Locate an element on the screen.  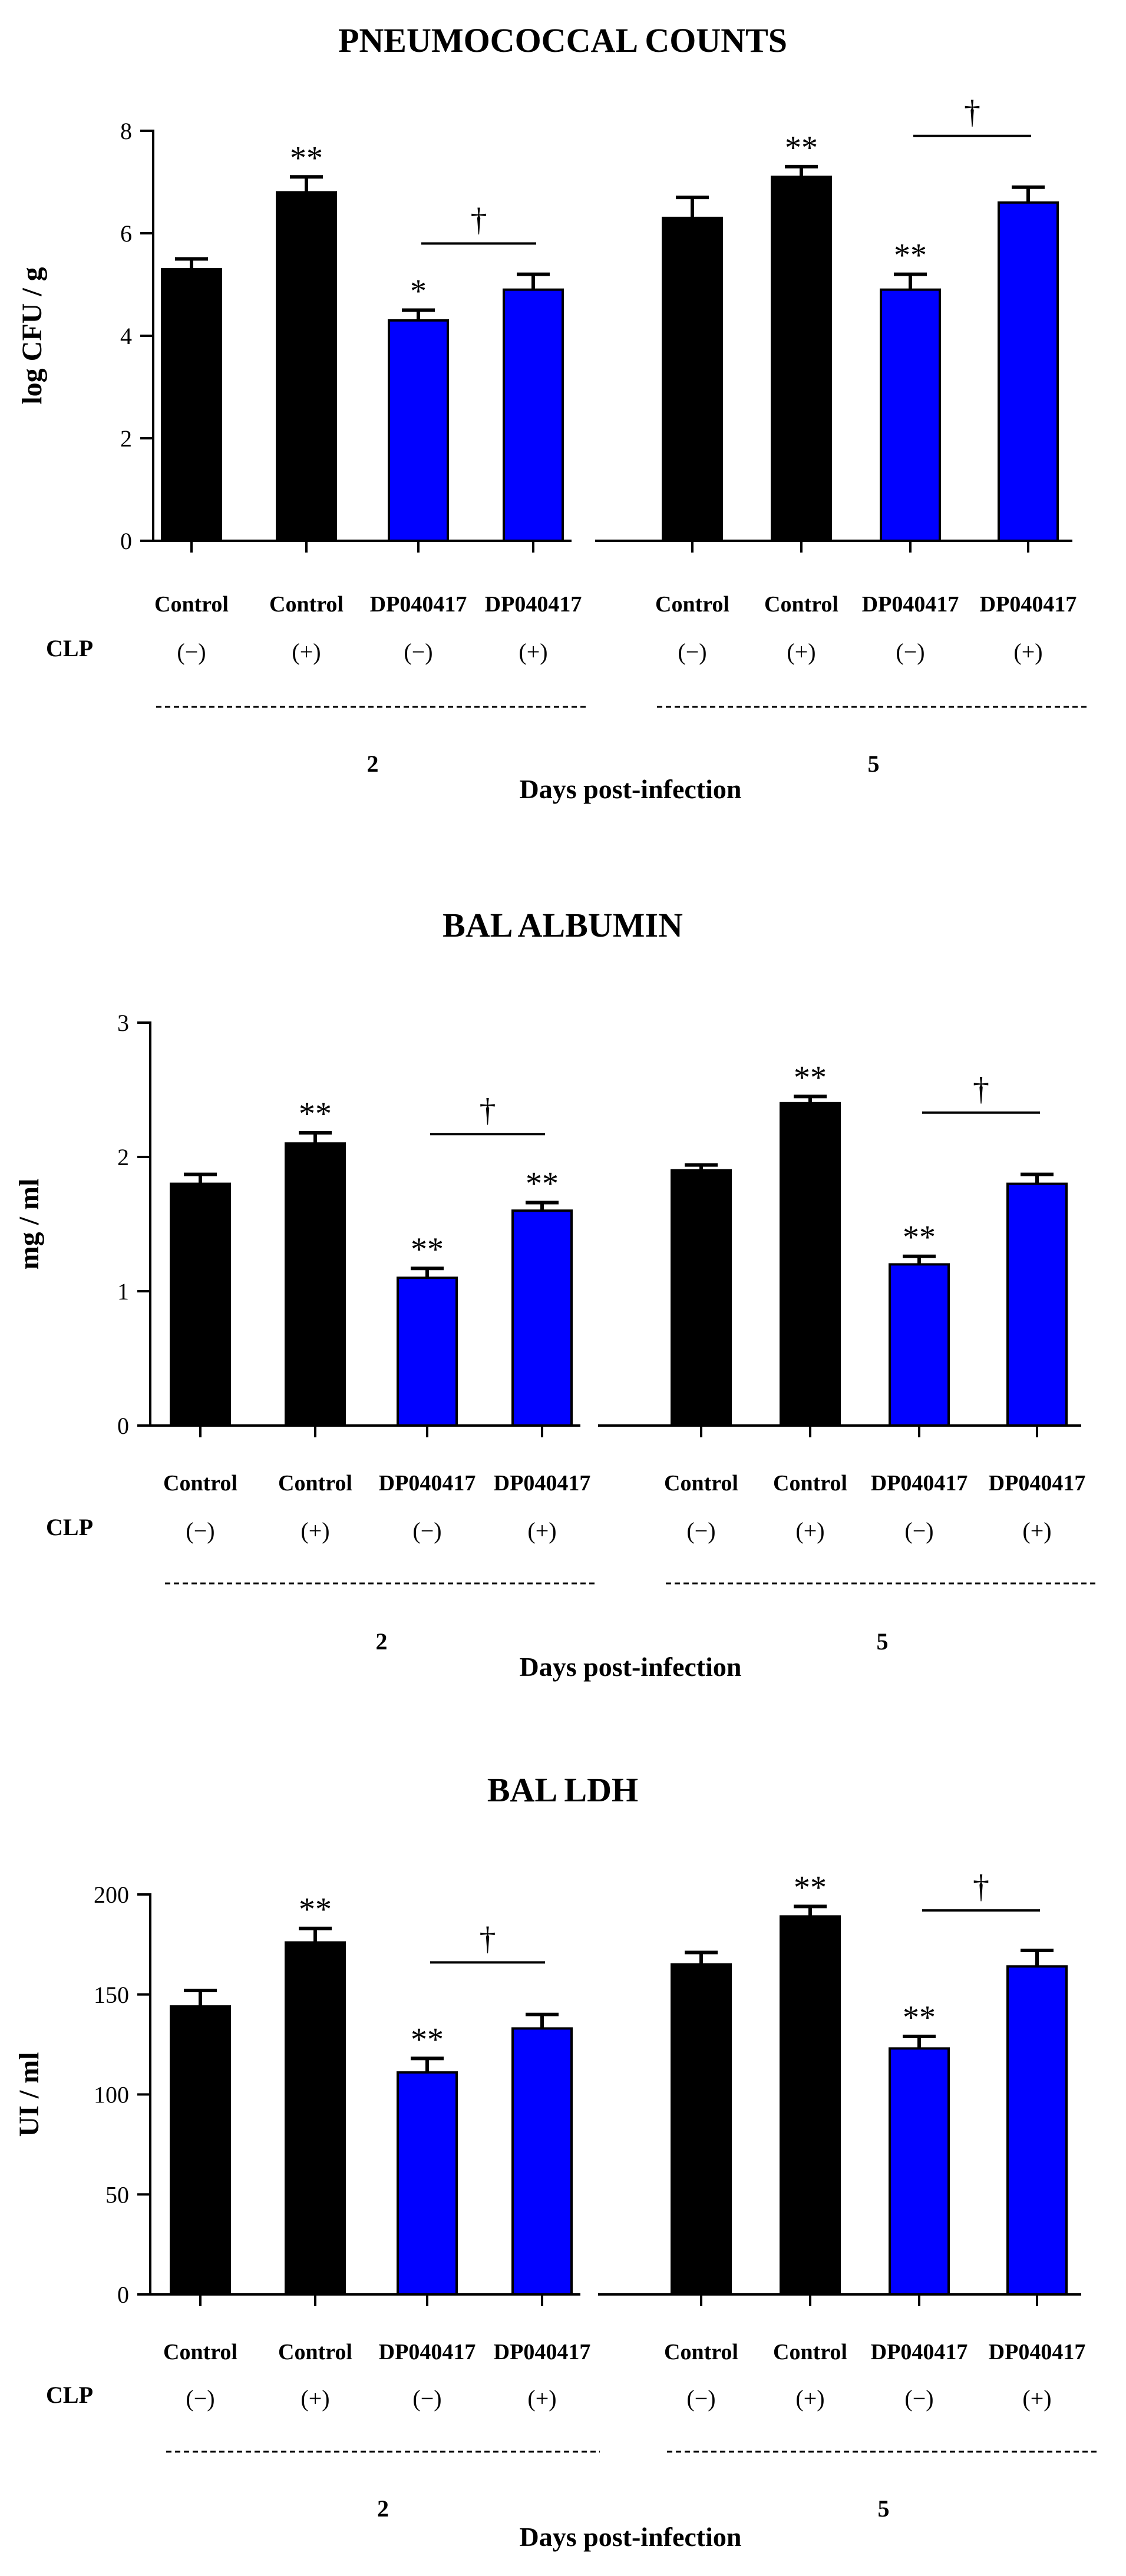
chart-title: BAL LDH is located at coordinates (563, 1790).